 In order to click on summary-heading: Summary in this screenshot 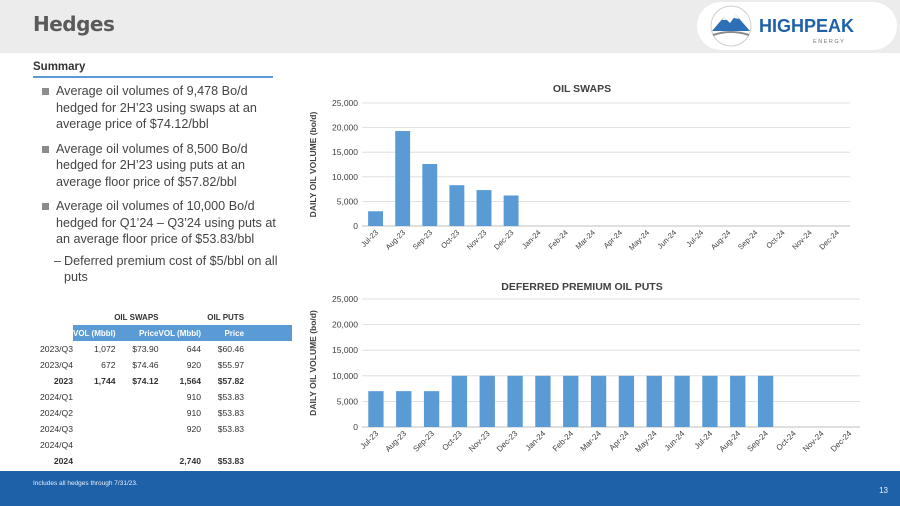, I will do `click(59, 67)`.